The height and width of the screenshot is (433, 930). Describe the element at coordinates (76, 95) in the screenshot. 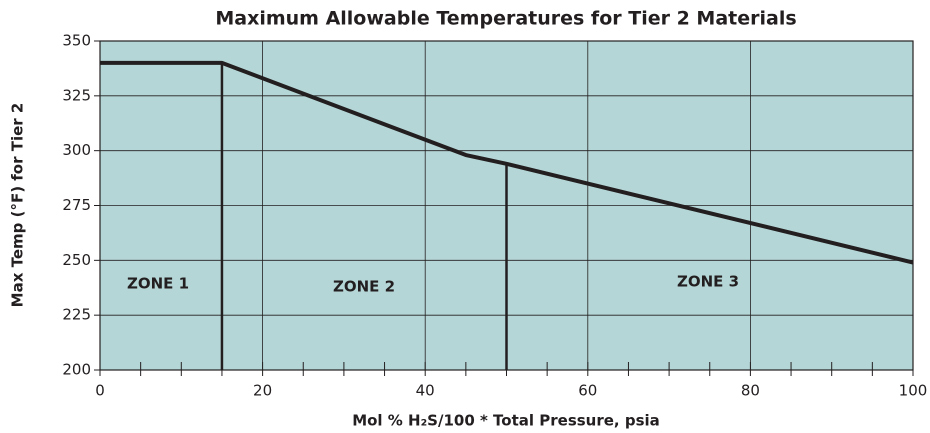

I see `y-tick-label: 325` at that location.